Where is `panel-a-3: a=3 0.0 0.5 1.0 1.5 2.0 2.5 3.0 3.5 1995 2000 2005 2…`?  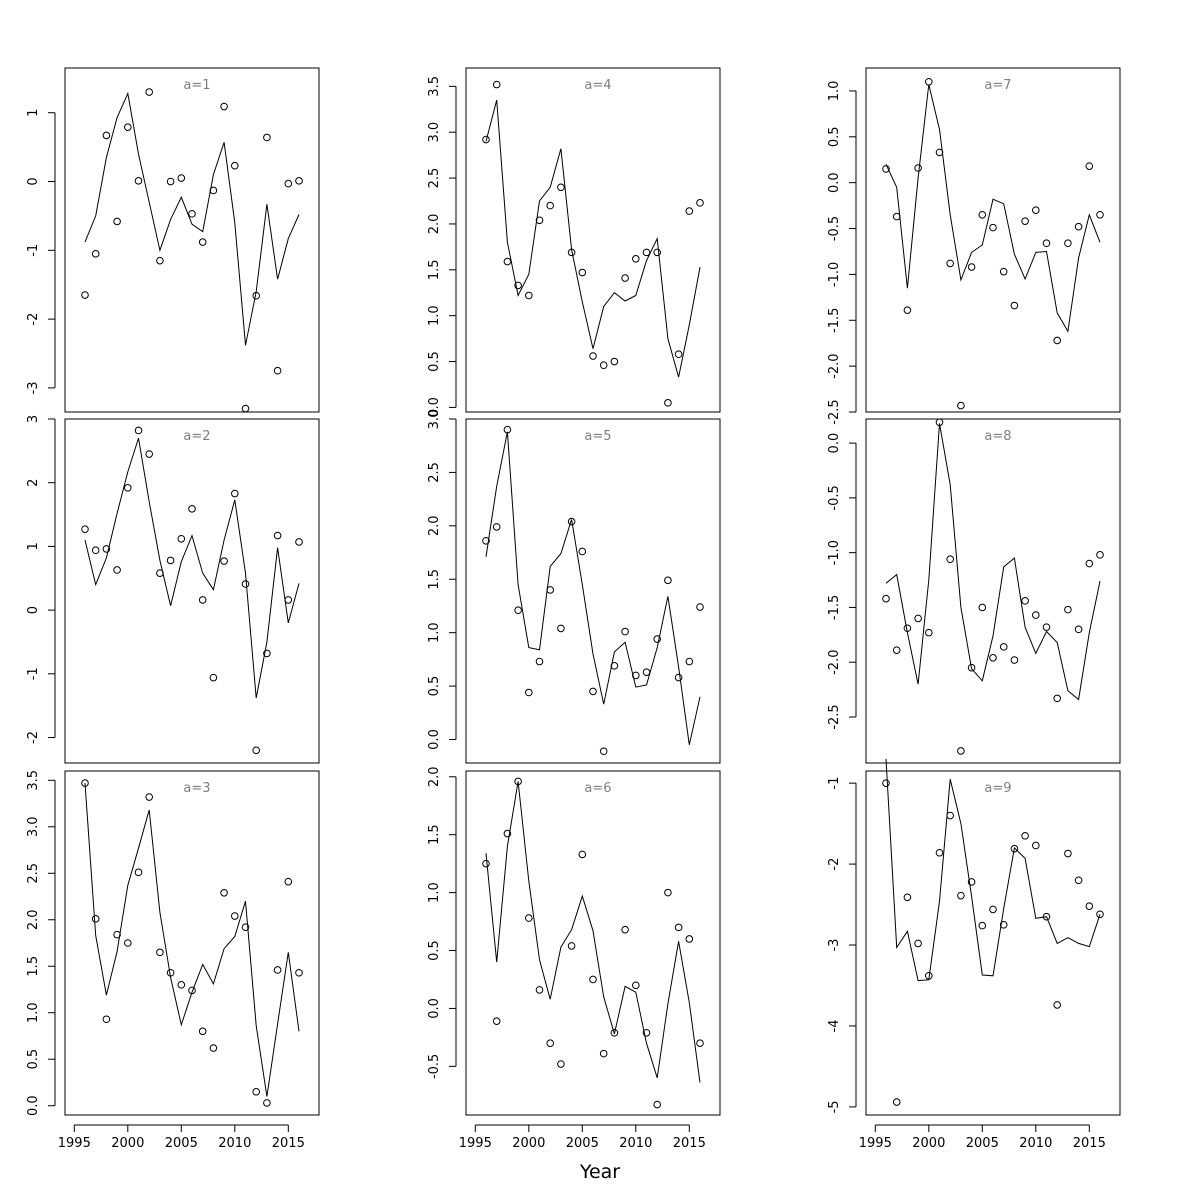 panel-a-3: a=3 0.0 0.5 1.0 1.5 2.0 2.5 3.0 3.5 1995 2000 2005 2… is located at coordinates (173, 960).